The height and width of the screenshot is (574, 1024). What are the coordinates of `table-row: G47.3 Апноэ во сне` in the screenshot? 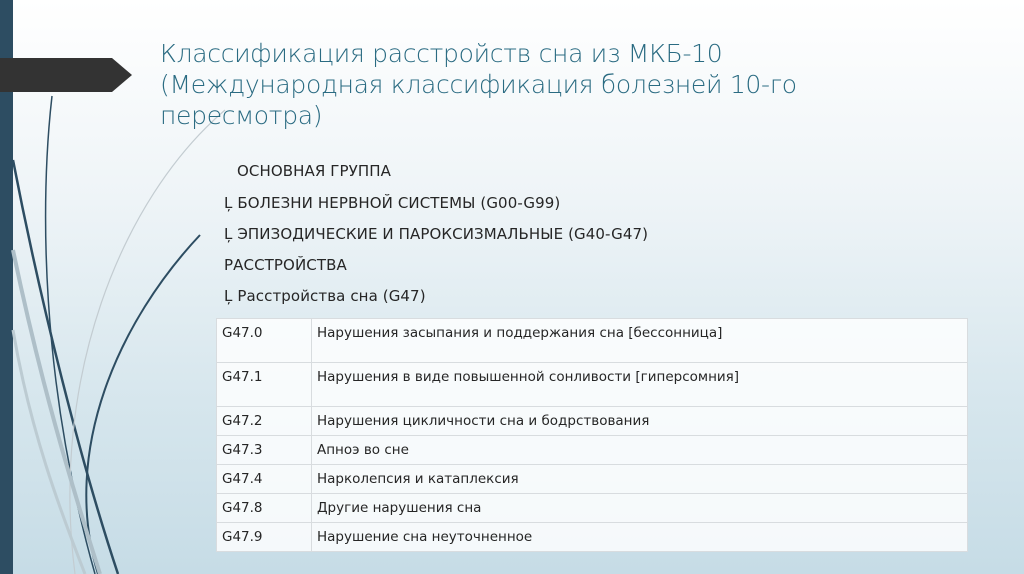 It's located at (592, 450).